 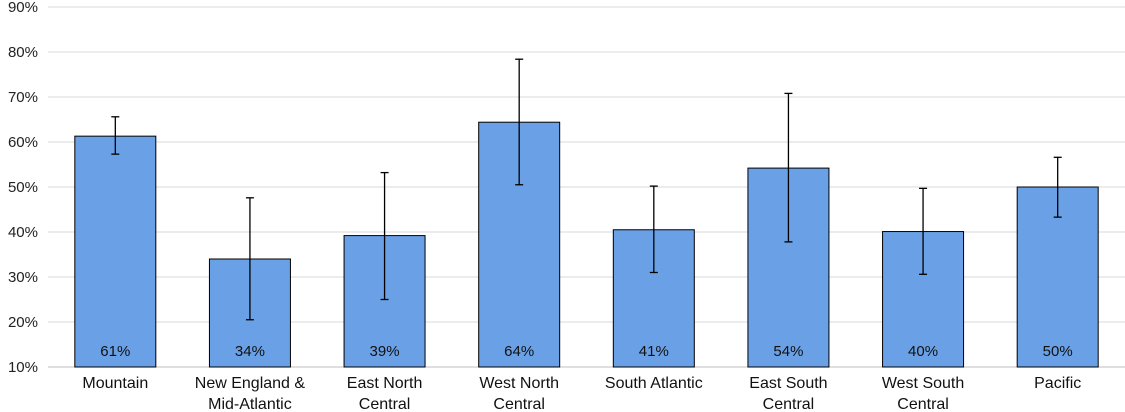 What do you see at coordinates (788, 351) in the screenshot?
I see `data-label: 54%` at bounding box center [788, 351].